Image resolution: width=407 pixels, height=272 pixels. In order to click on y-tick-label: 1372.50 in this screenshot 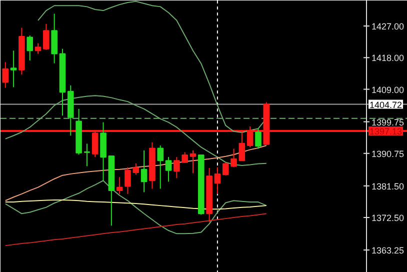, I will do `click(388, 218)`.